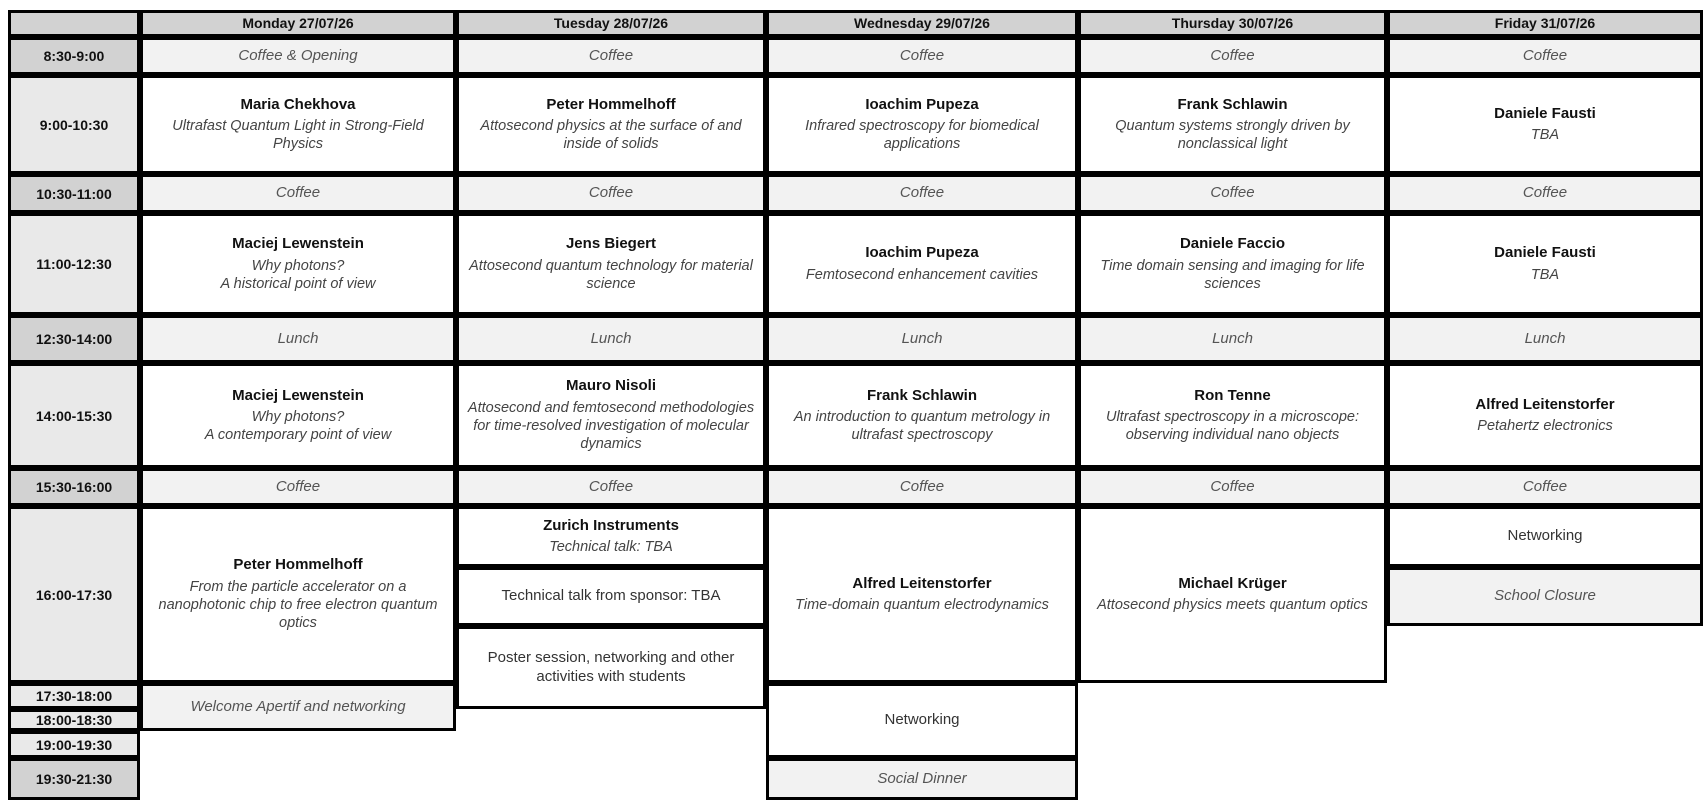 The image size is (1707, 810). Describe the element at coordinates (922, 605) in the screenshot. I see `talk-title: Time-domain quantum electrodynamics` at that location.